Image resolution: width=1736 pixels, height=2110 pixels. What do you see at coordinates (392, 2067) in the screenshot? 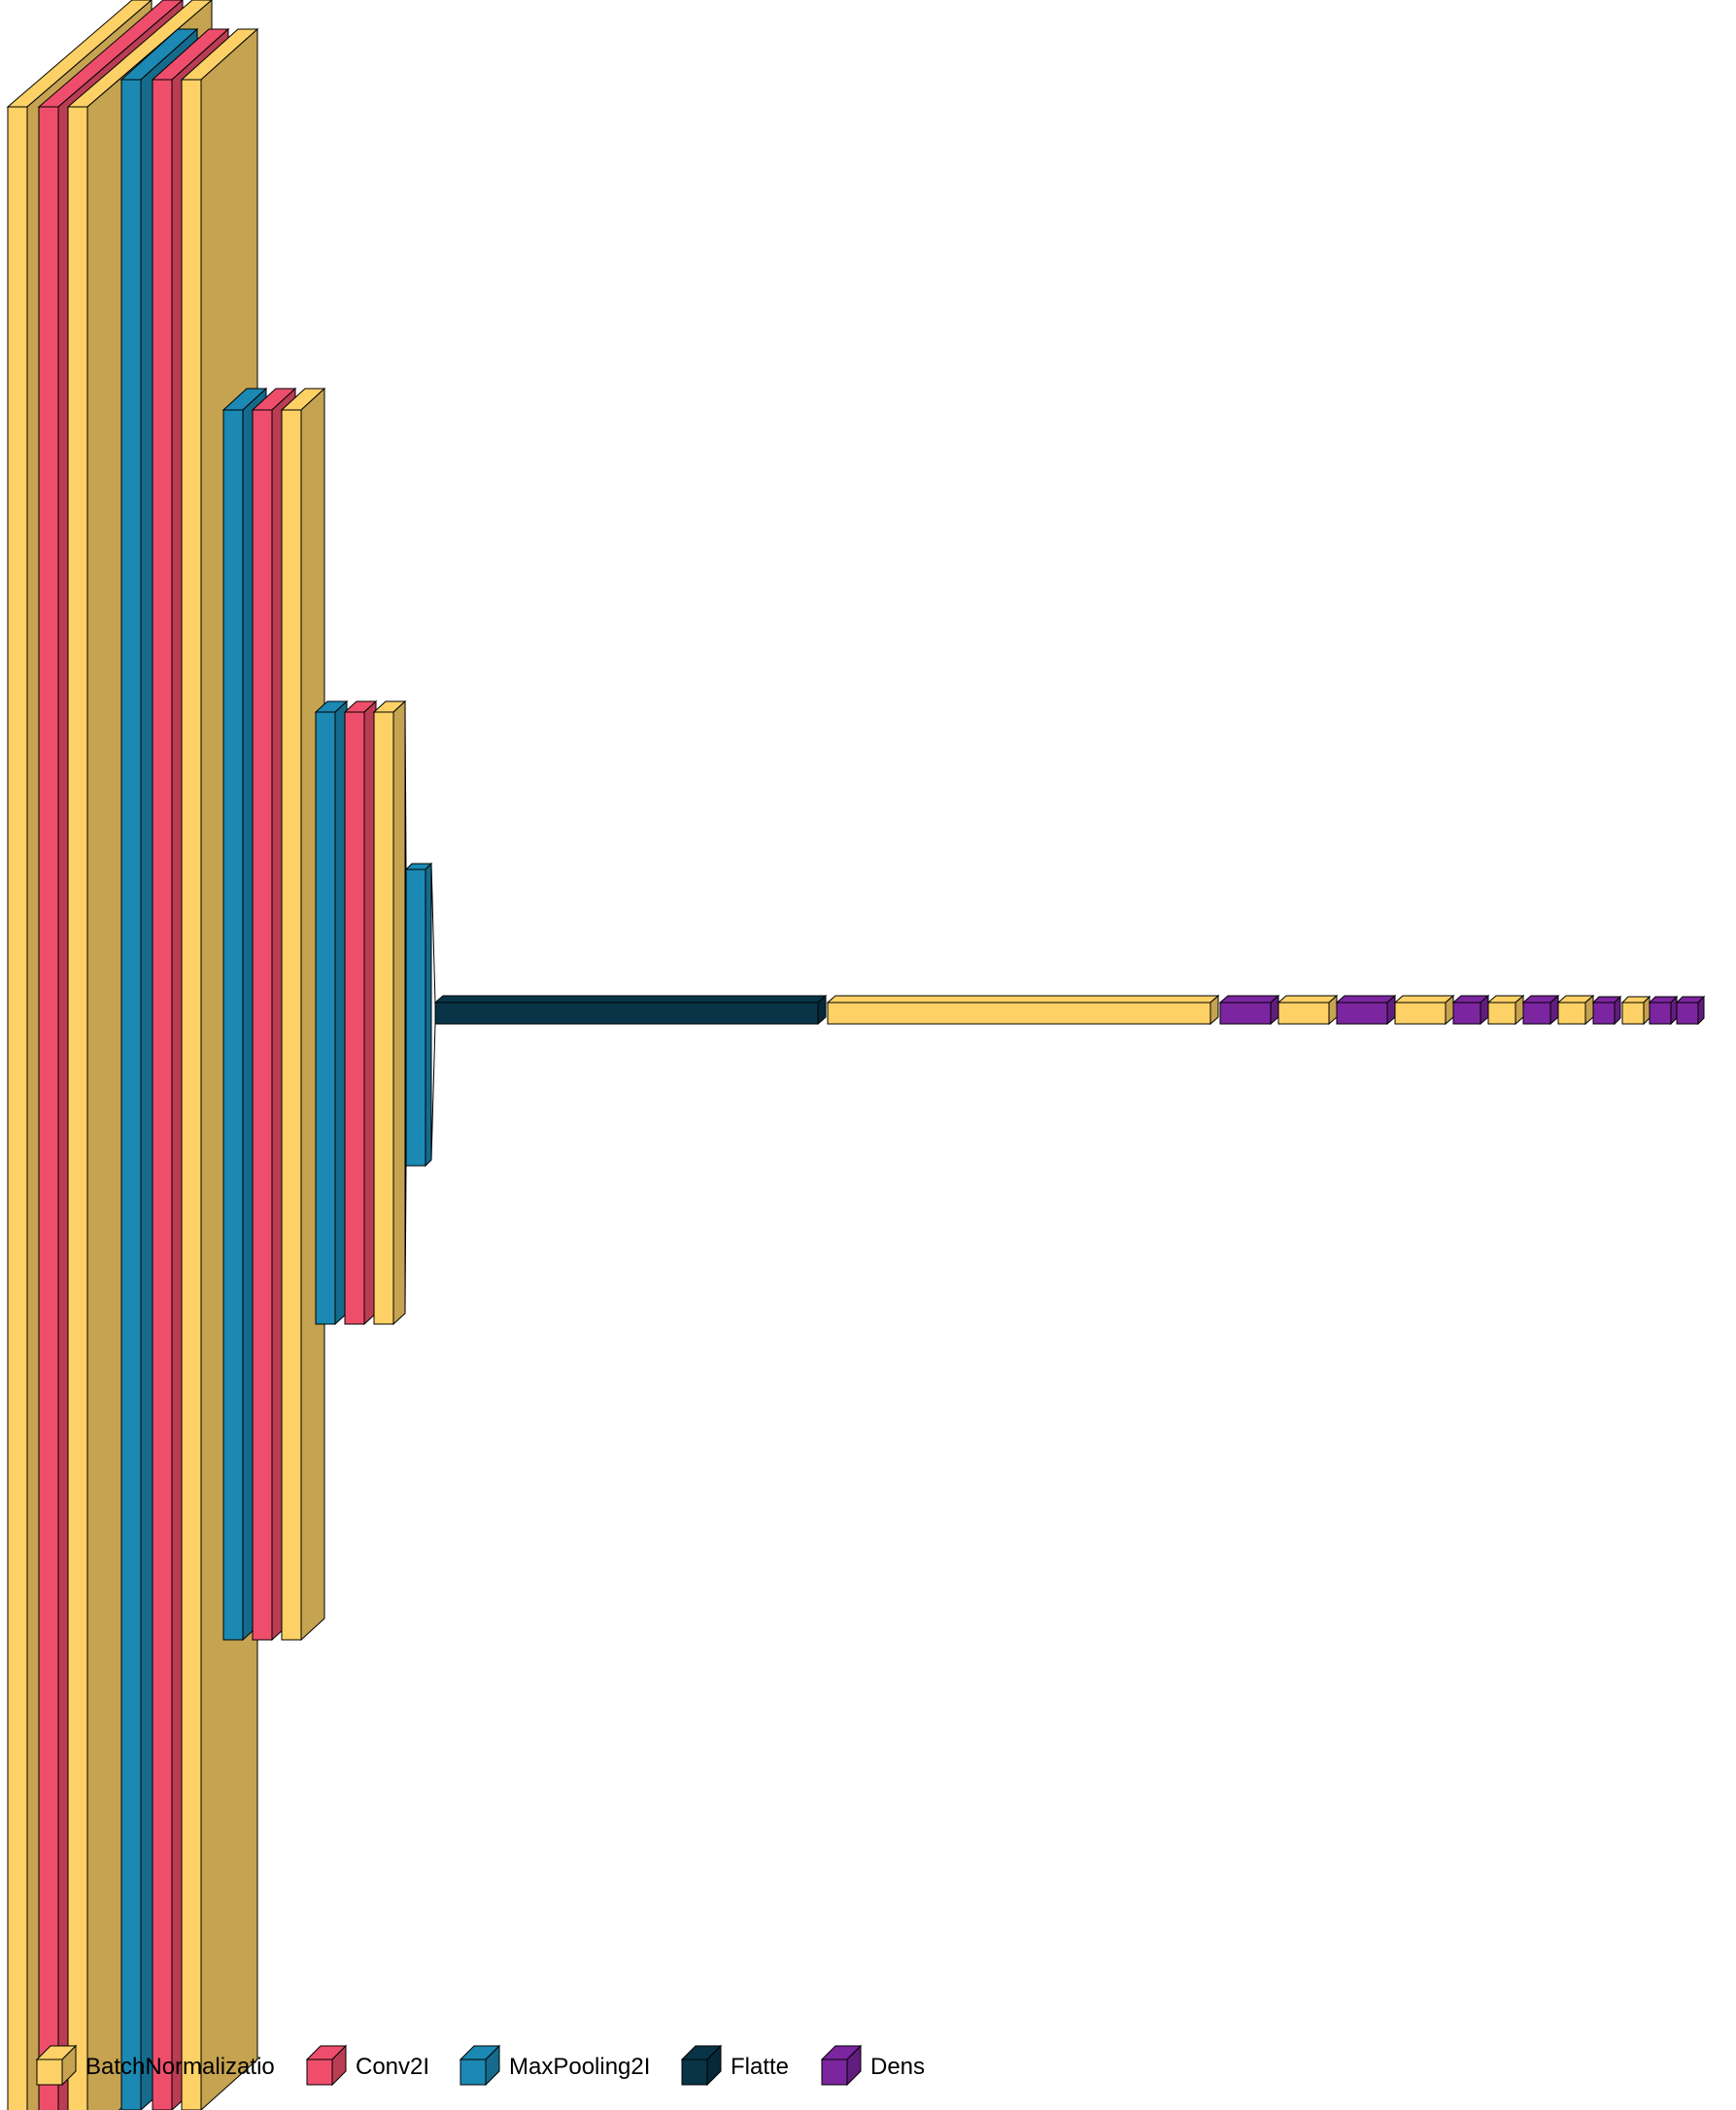
I see `legend-label: Conv2I` at bounding box center [392, 2067].